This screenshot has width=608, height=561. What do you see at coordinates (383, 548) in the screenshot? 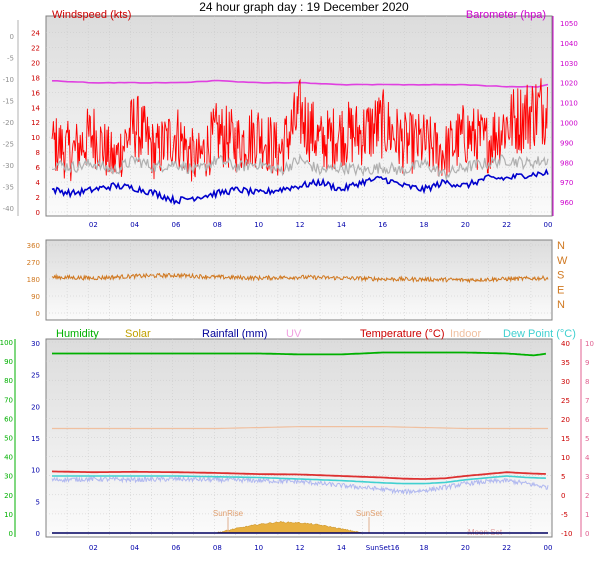
I see `sunset-axis-label: SunSet16` at bounding box center [383, 548].